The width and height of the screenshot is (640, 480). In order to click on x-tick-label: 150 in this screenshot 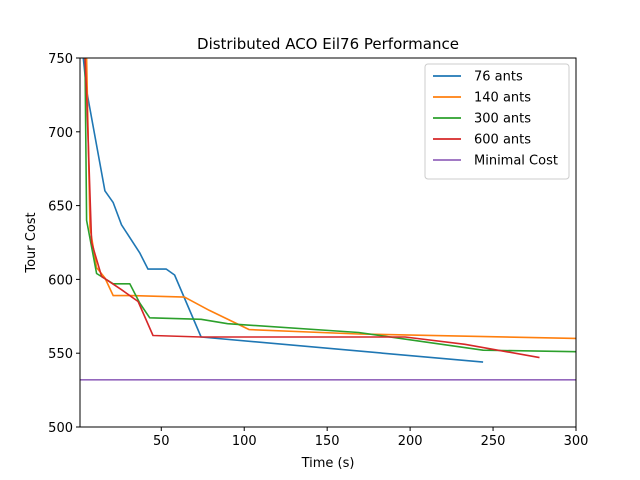, I will do `click(327, 441)`.